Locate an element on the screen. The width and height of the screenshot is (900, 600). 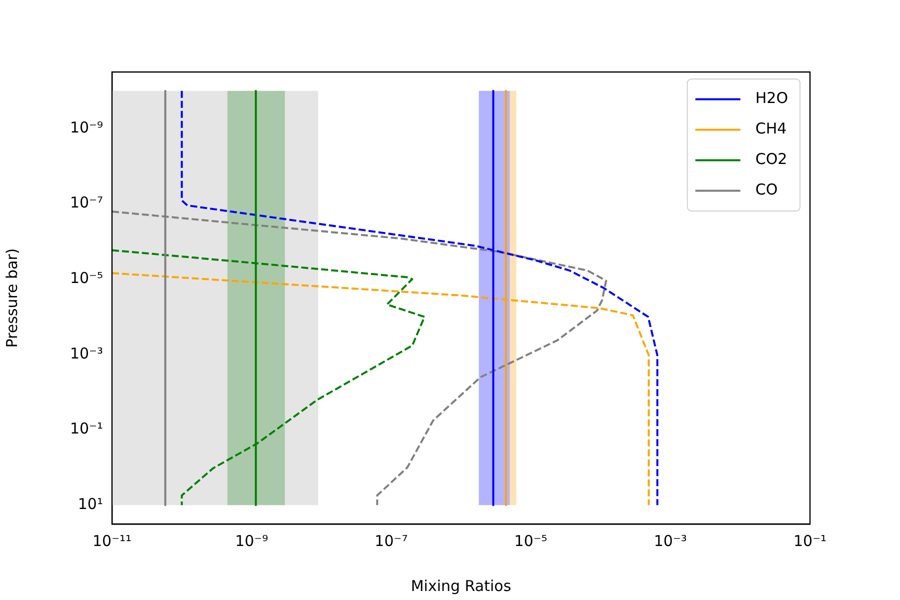
x-tick-label: 10⁻¹¹ is located at coordinates (112, 541).